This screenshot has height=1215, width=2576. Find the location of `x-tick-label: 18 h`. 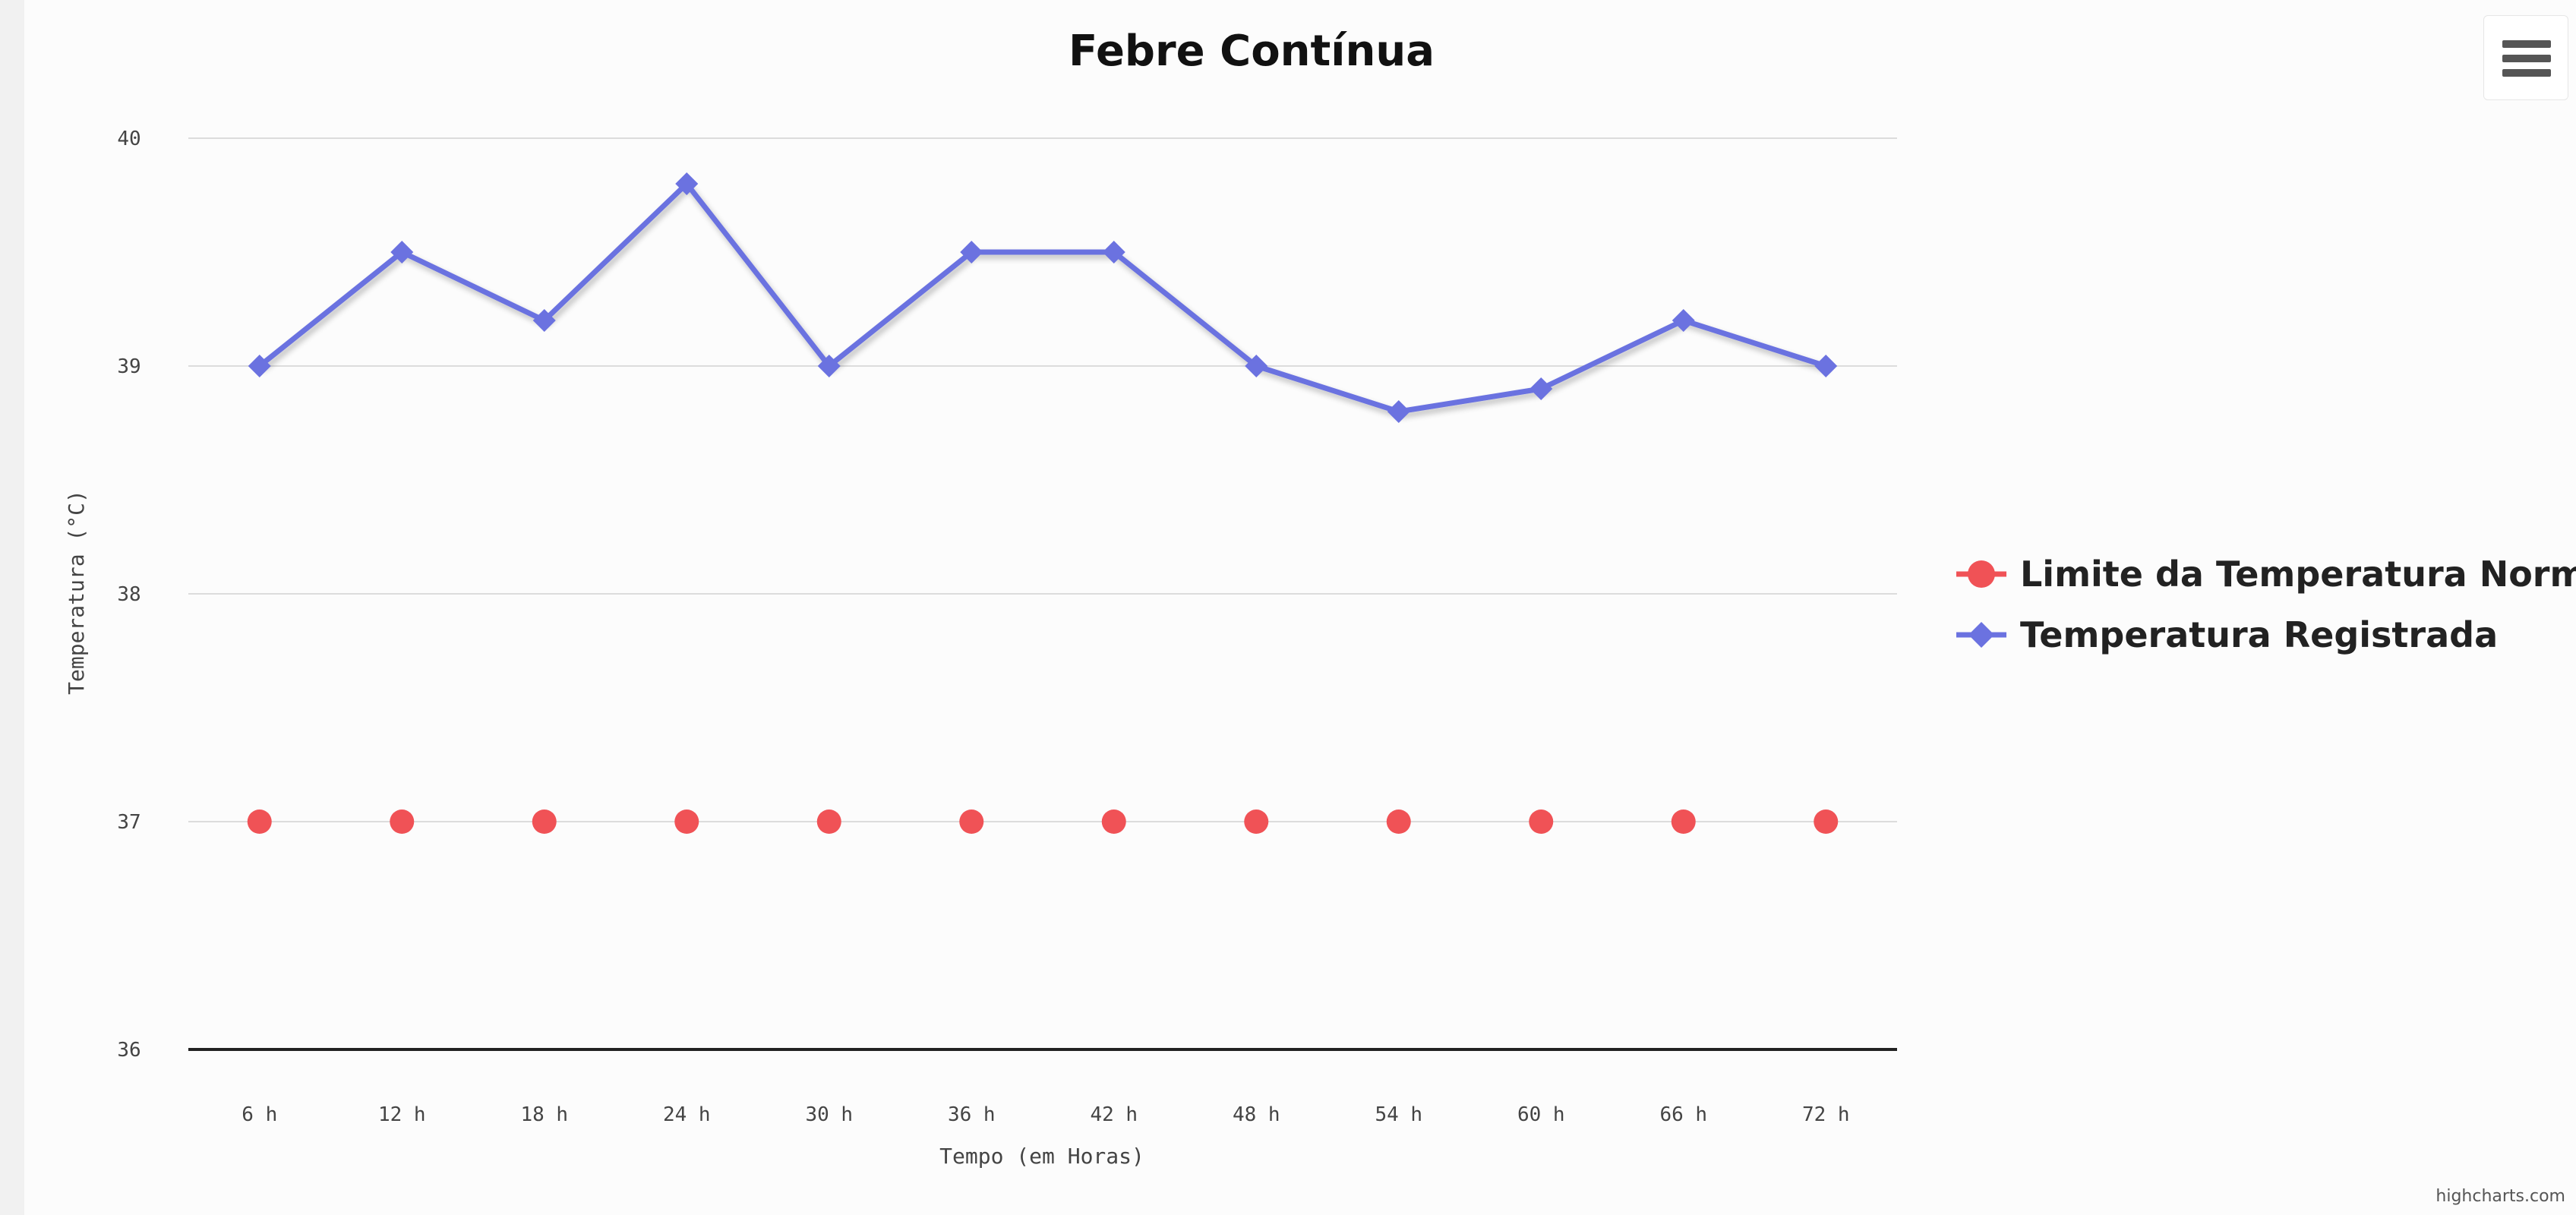

x-tick-label: 18 h is located at coordinates (544, 1114).